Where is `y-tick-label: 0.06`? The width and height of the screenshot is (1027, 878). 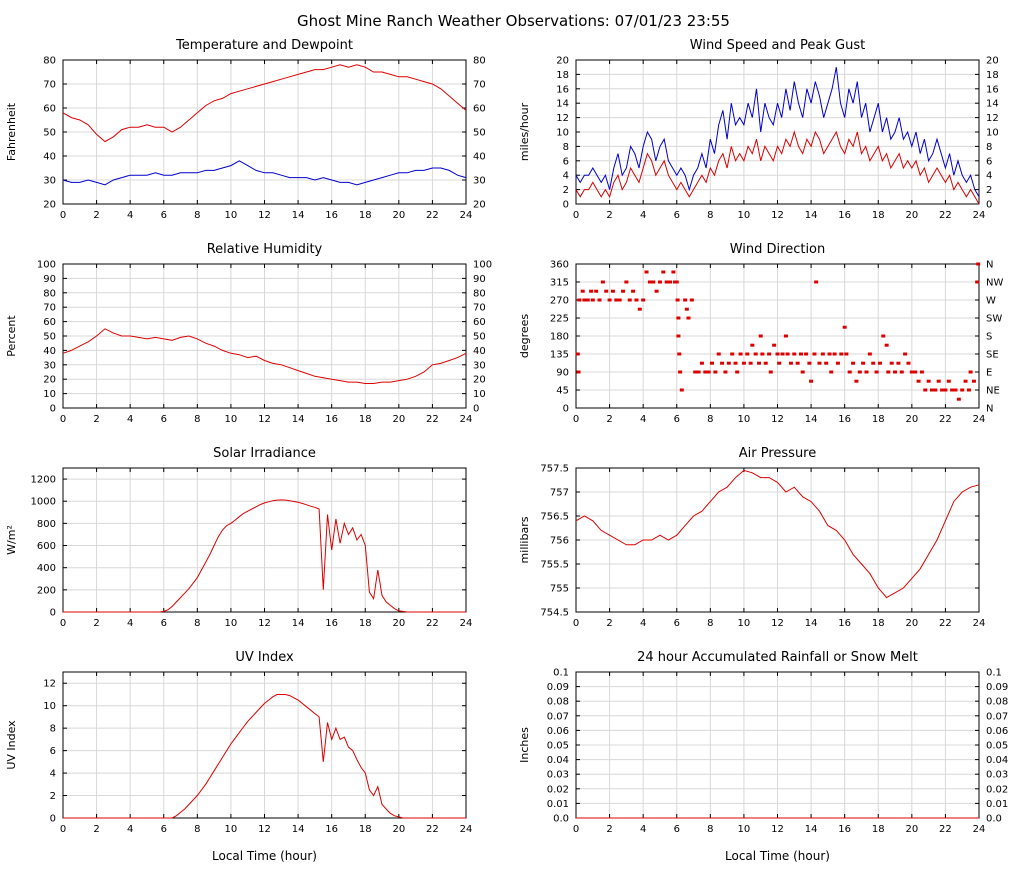
y-tick-label: 0.06 is located at coordinates (558, 731).